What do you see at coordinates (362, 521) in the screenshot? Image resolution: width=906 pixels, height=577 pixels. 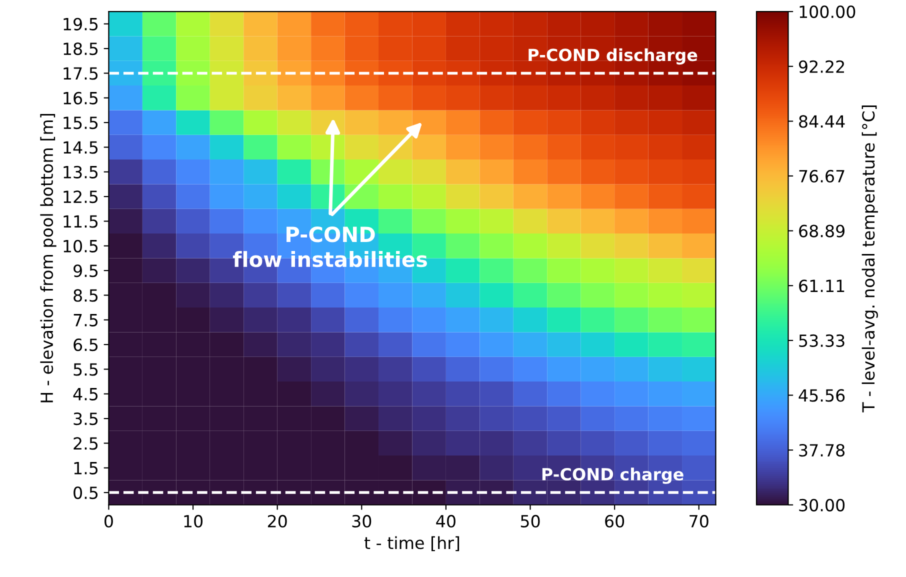 I see `x-tick-label: 30` at bounding box center [362, 521].